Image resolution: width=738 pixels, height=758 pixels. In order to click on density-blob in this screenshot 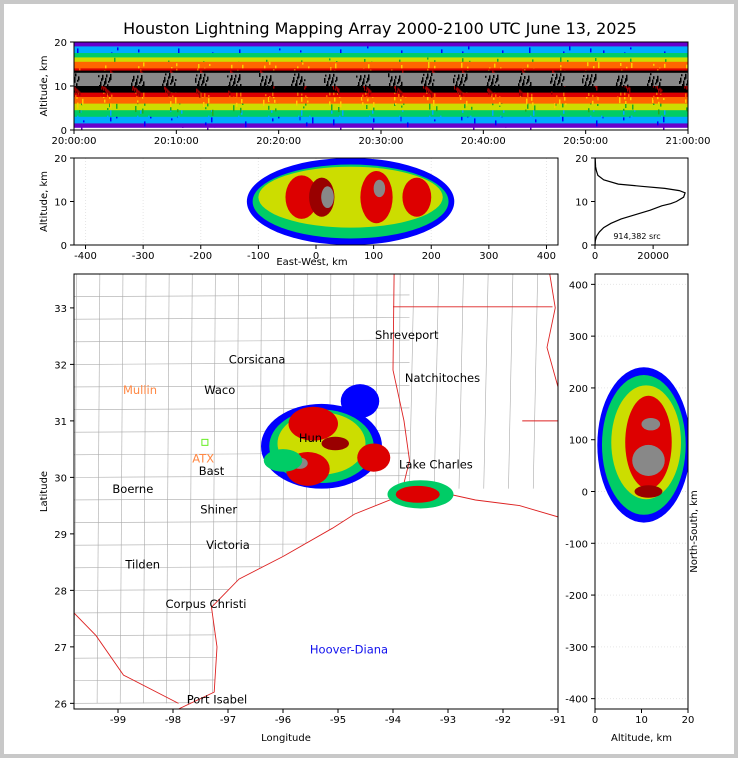, I will do `click(313, 423)`.